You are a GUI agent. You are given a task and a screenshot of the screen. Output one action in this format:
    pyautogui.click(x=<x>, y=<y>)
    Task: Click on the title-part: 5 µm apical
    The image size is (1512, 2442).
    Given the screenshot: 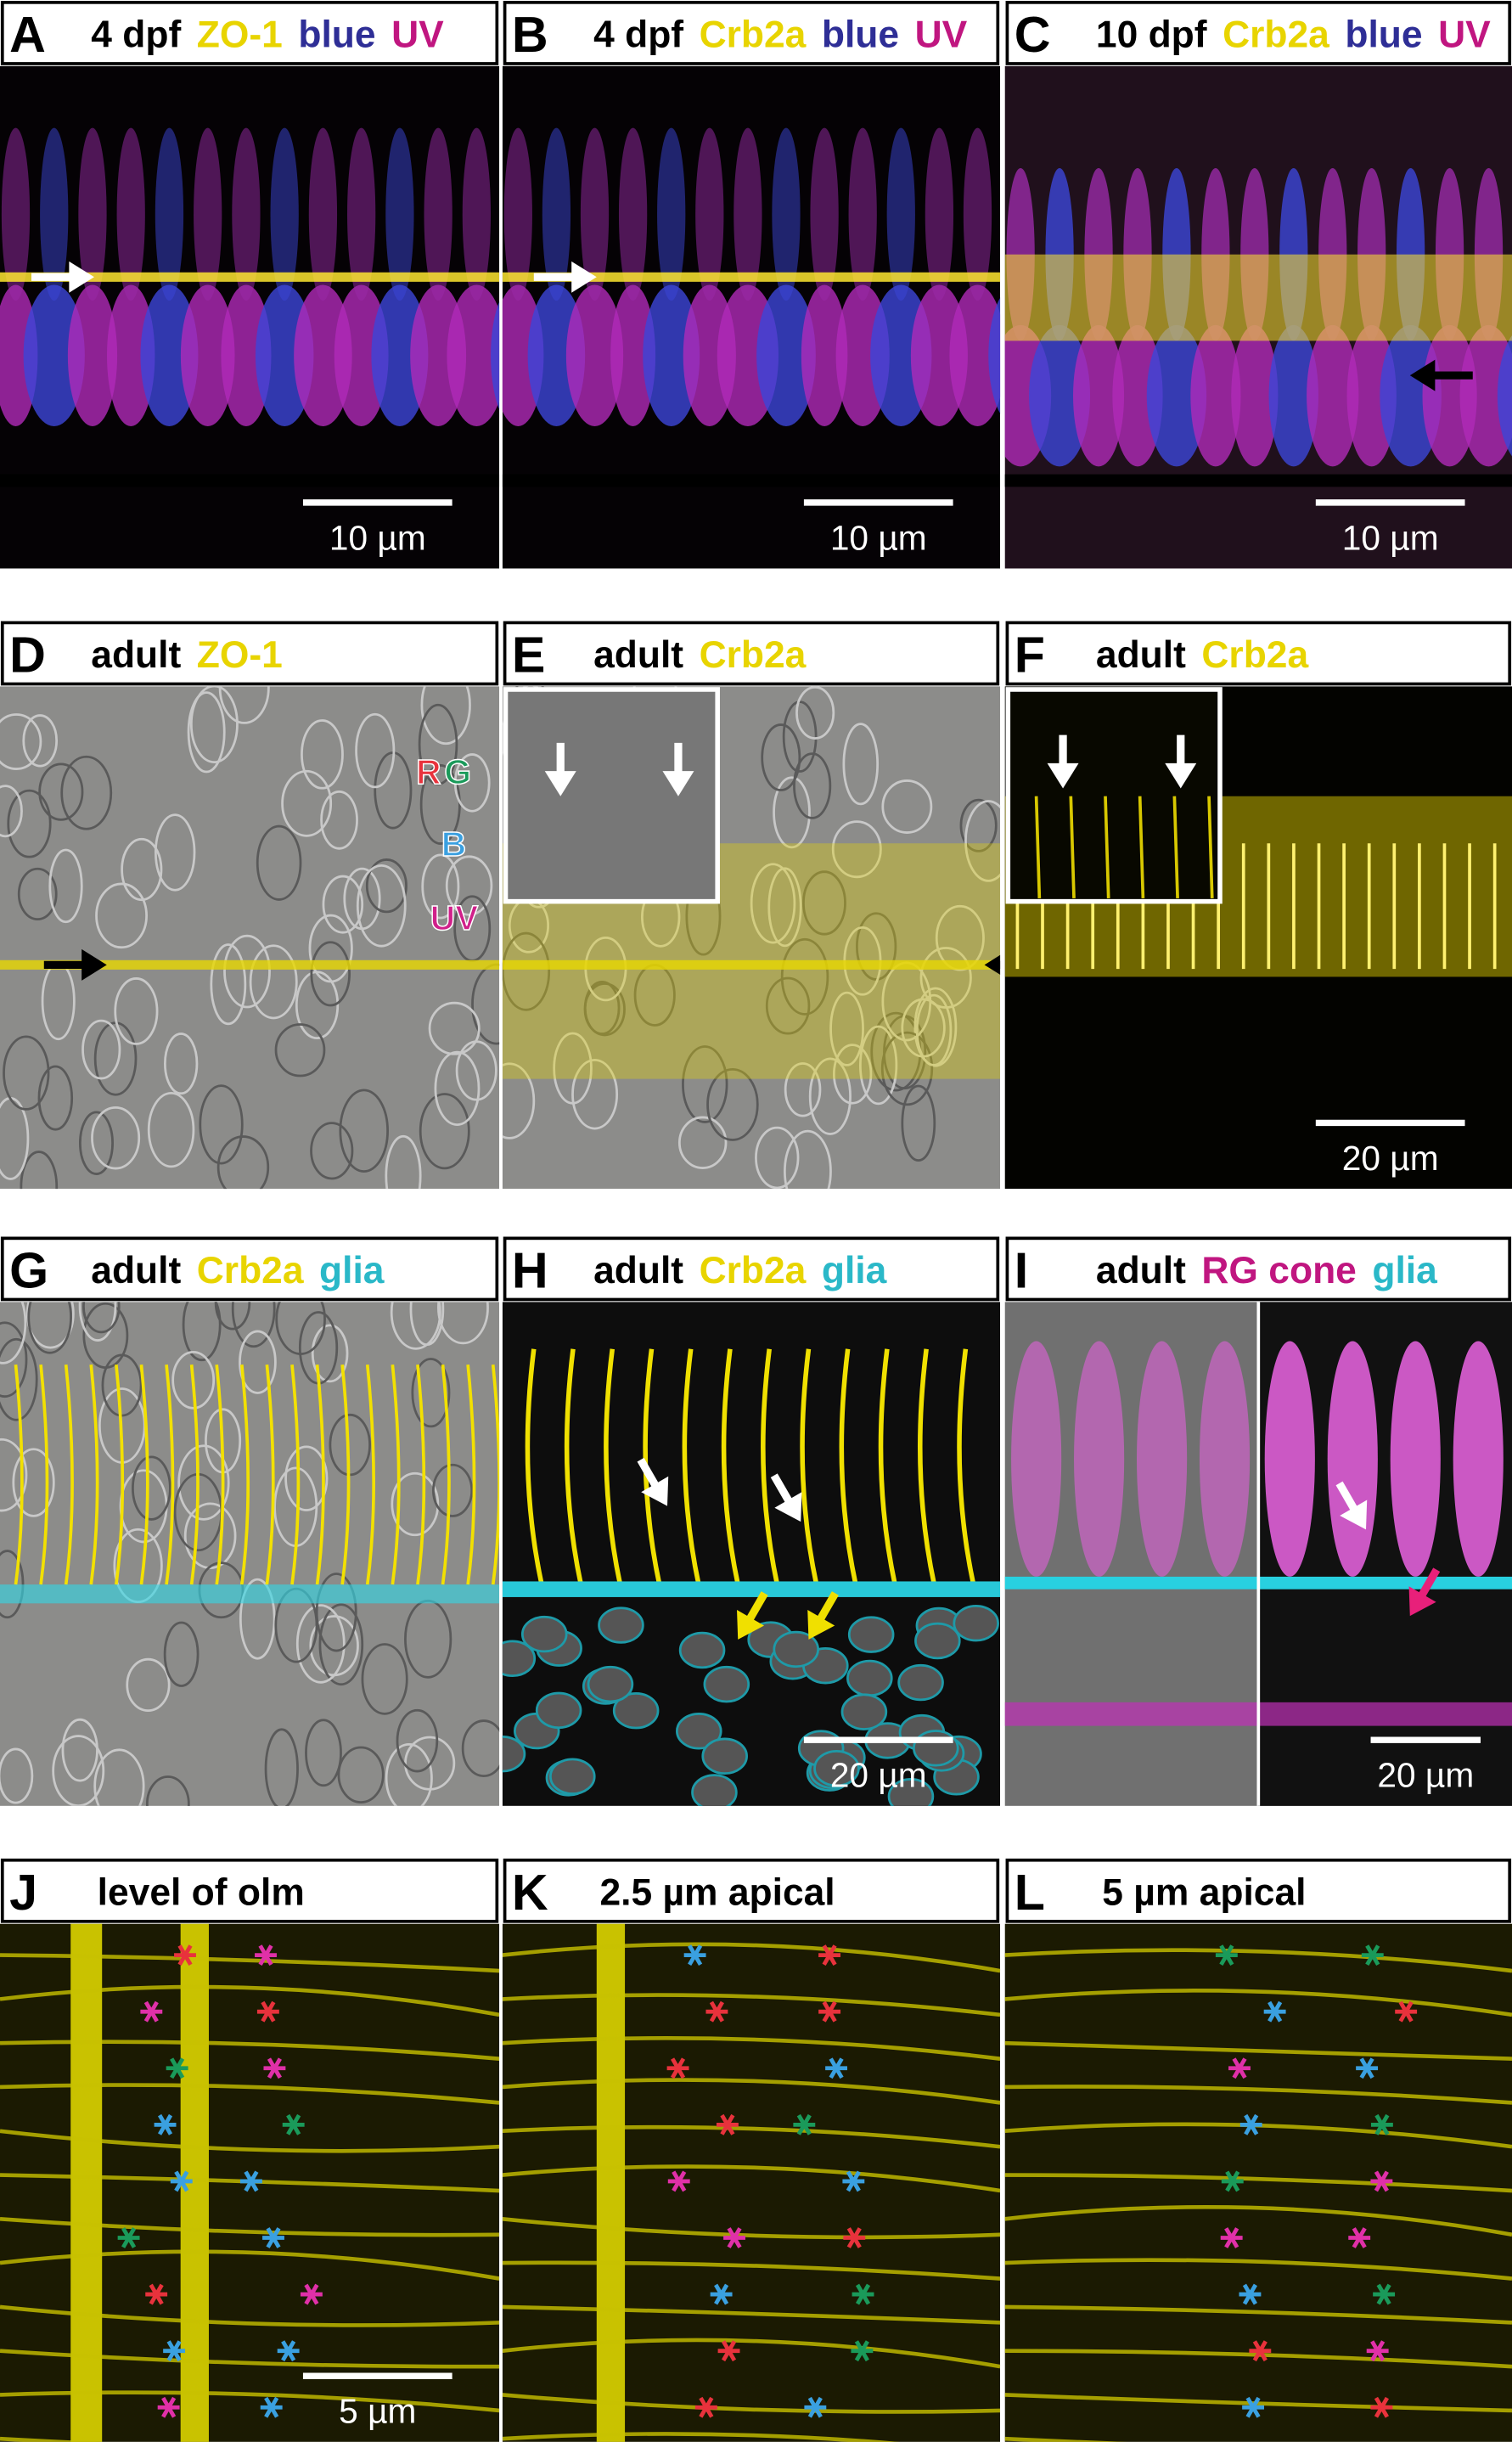 What is the action you would take?
    pyautogui.click(x=1204, y=1892)
    